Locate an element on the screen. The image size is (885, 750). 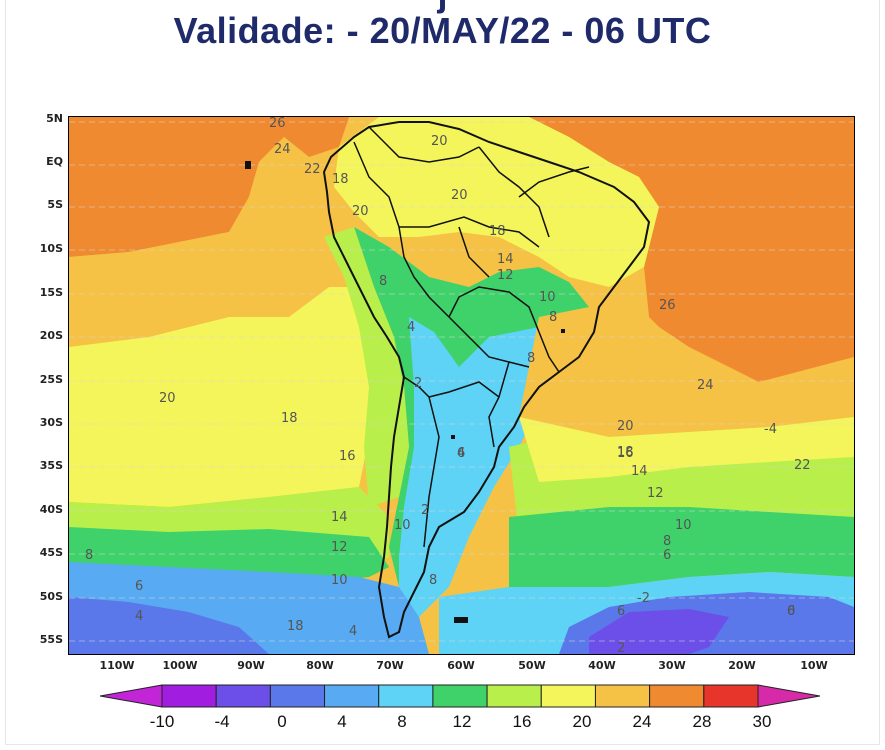
colorbar-tick: 28 is located at coordinates (702, 721).